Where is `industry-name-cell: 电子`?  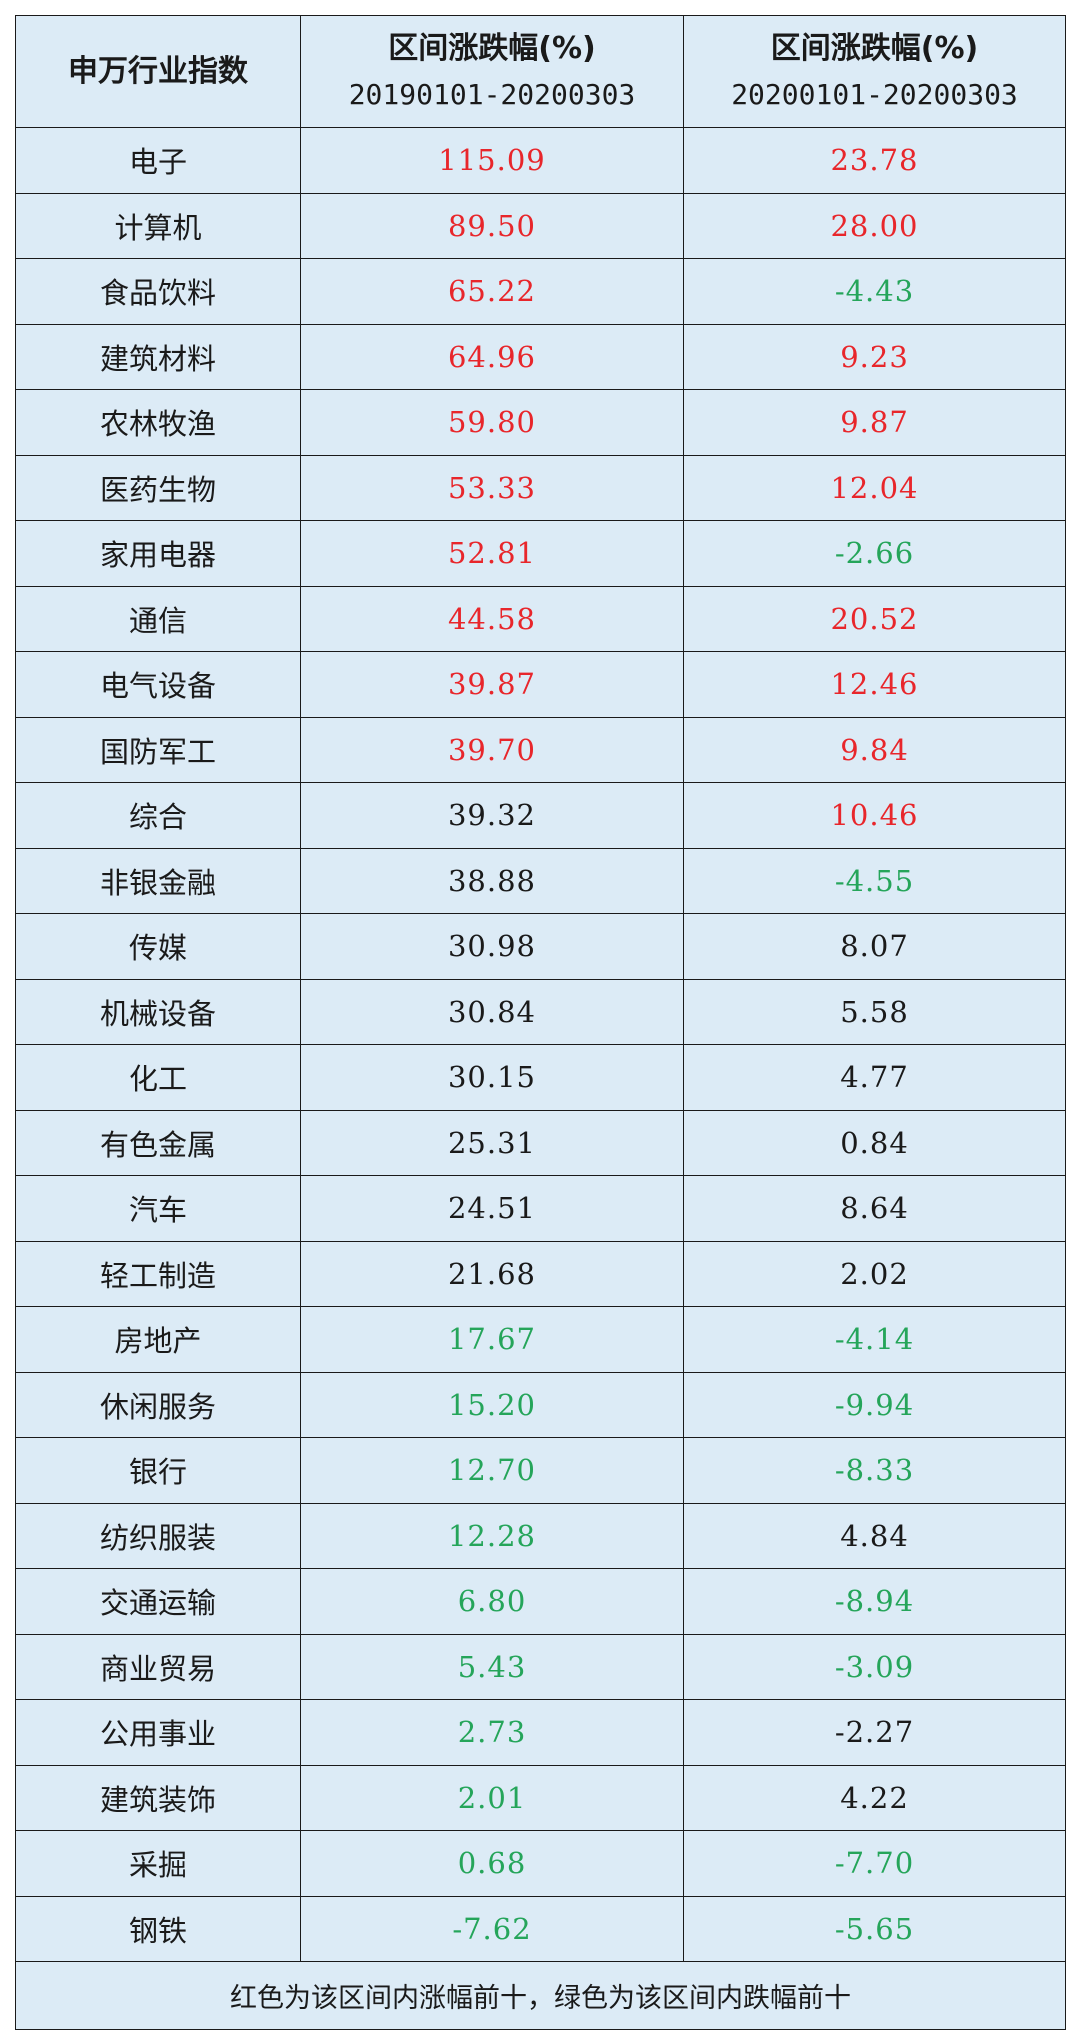 industry-name-cell: 电子 is located at coordinates (158, 160).